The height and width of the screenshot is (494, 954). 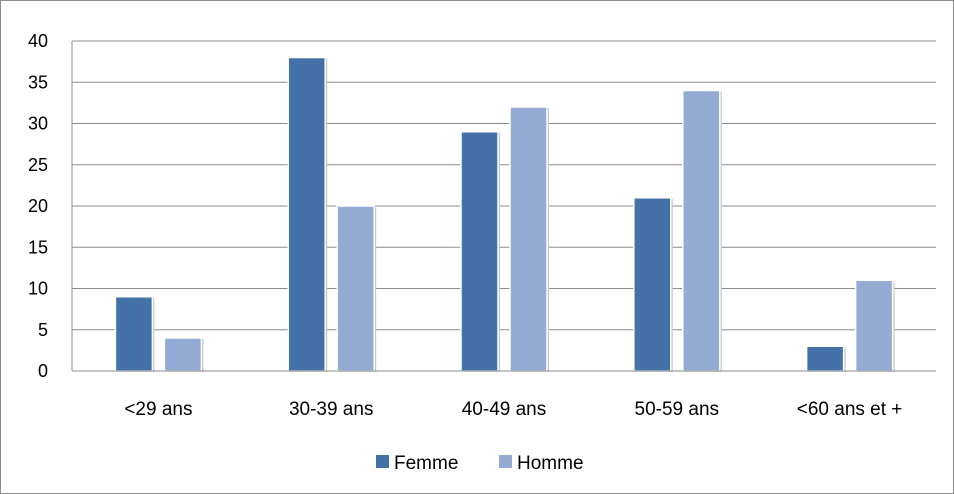 What do you see at coordinates (528, 239) in the screenshot?
I see `bar-homme-40-49-ans` at bounding box center [528, 239].